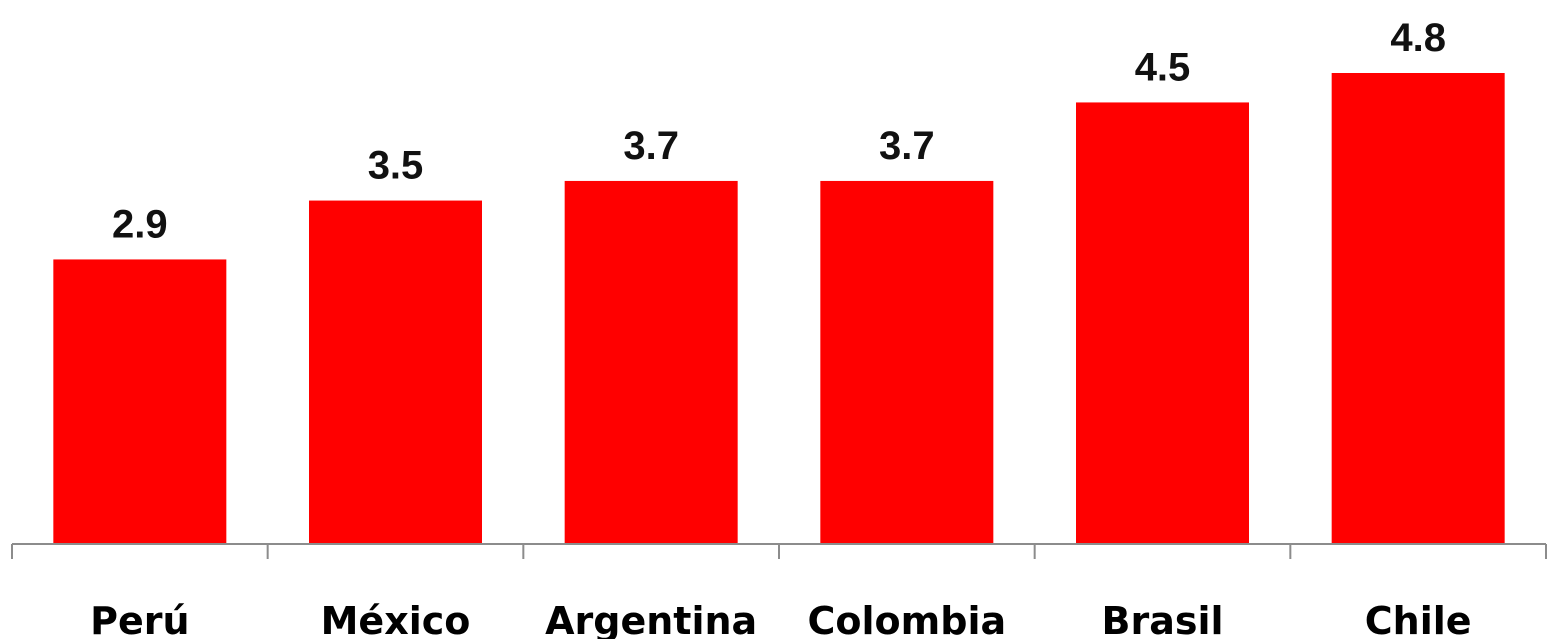 The image size is (1552, 639). Describe the element at coordinates (907, 619) in the screenshot. I see `category-label-3: Colombia` at that location.